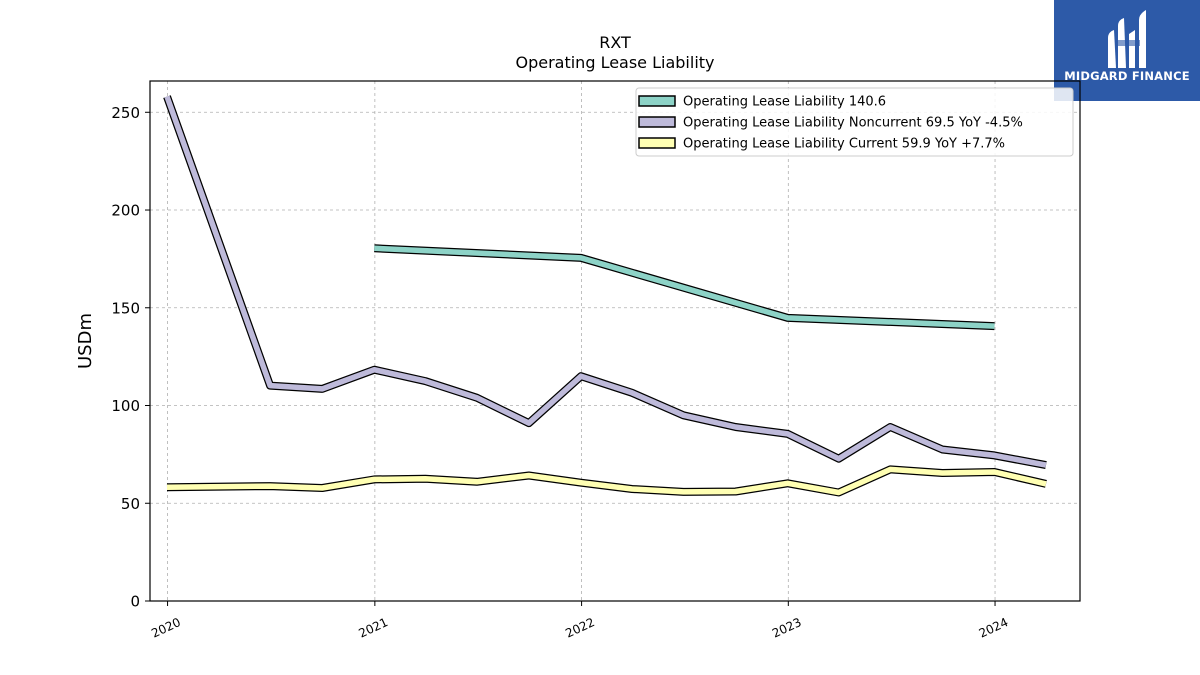  Describe the element at coordinates (374, 628) in the screenshot. I see `x-tick-label: 2021` at that location.